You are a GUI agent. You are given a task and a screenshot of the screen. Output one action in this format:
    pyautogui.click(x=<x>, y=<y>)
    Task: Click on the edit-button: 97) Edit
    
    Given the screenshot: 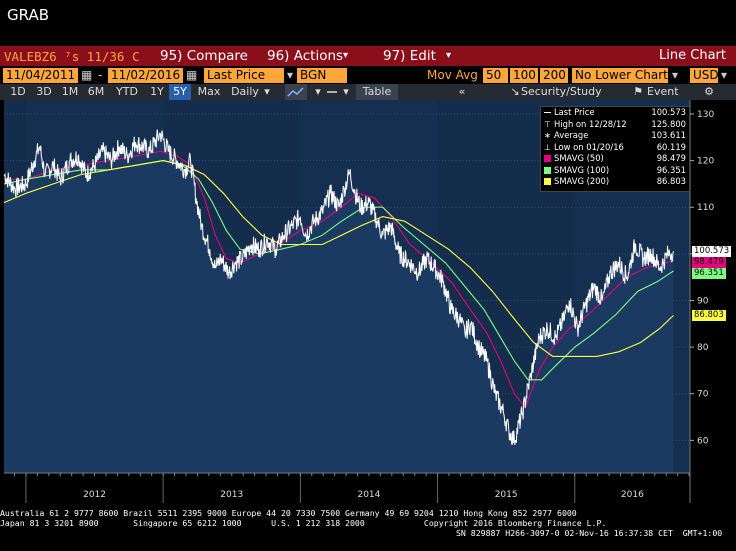 What is the action you would take?
    pyautogui.click(x=409, y=56)
    